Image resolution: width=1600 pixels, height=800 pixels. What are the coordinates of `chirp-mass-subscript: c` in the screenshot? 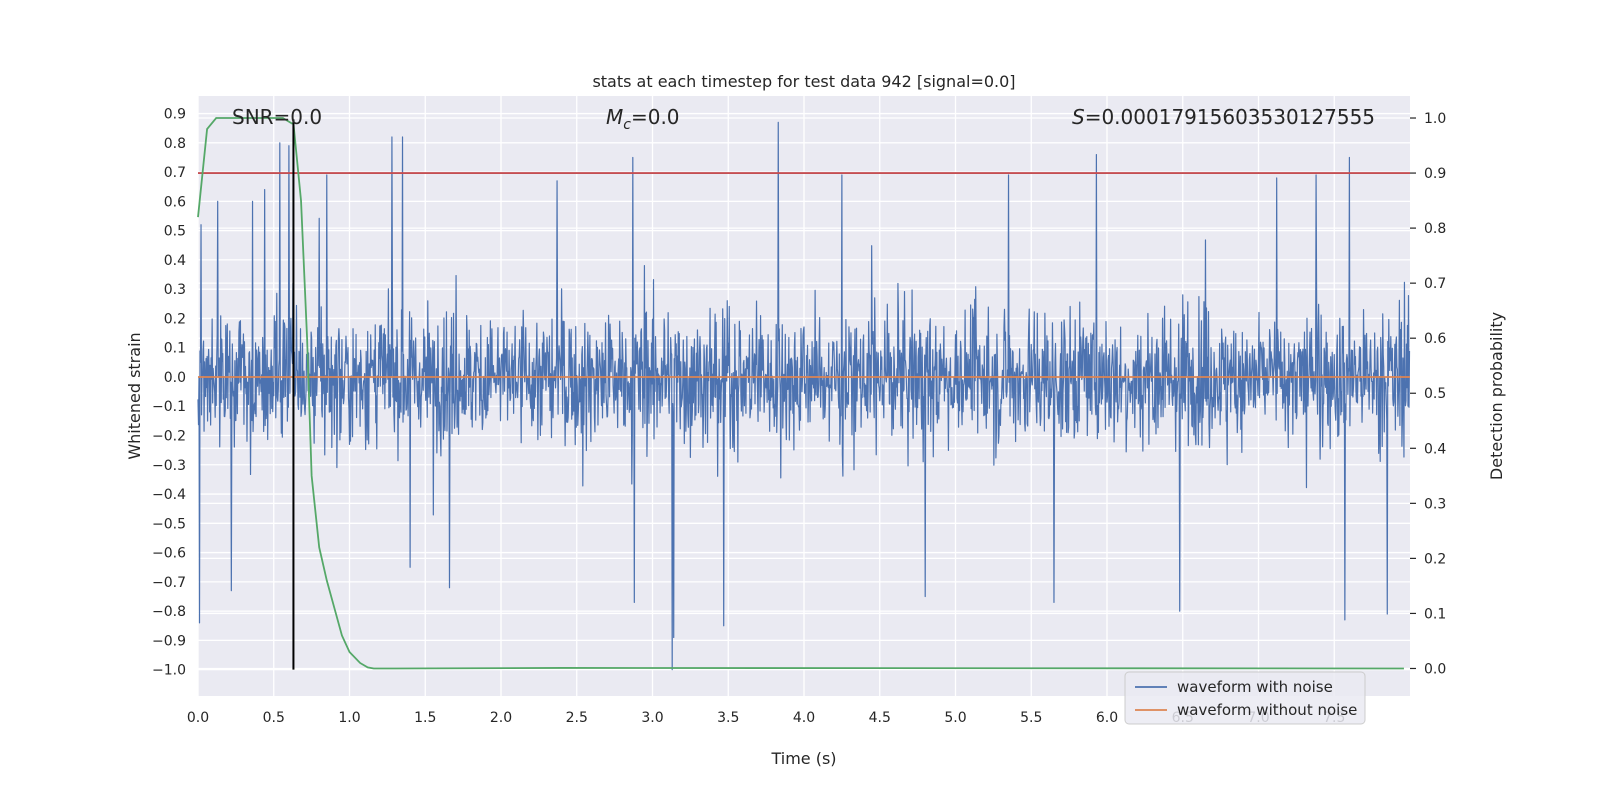 It's located at (627, 125).